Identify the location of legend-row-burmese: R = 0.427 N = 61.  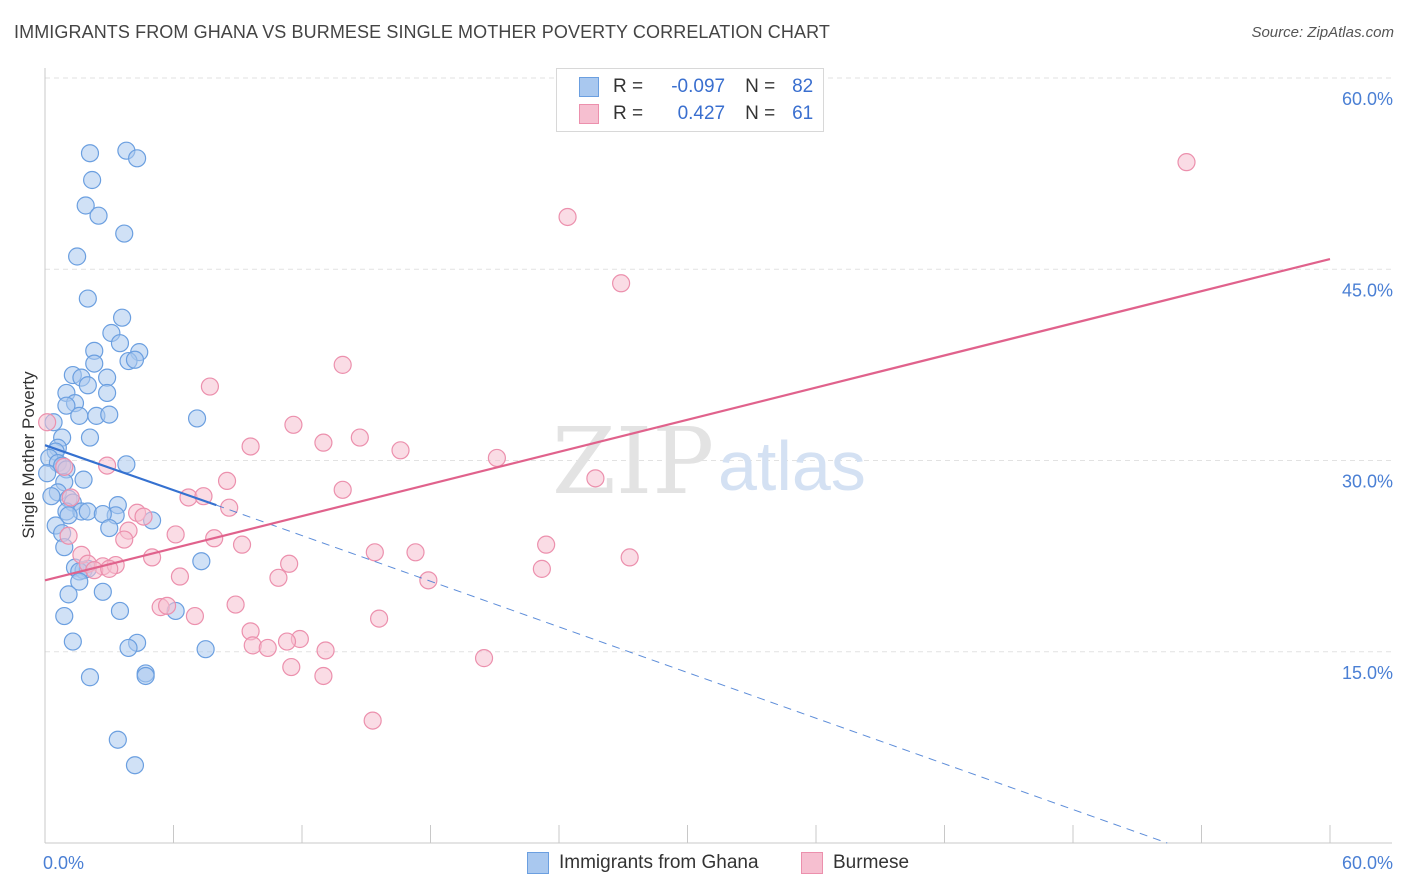
(696, 114).